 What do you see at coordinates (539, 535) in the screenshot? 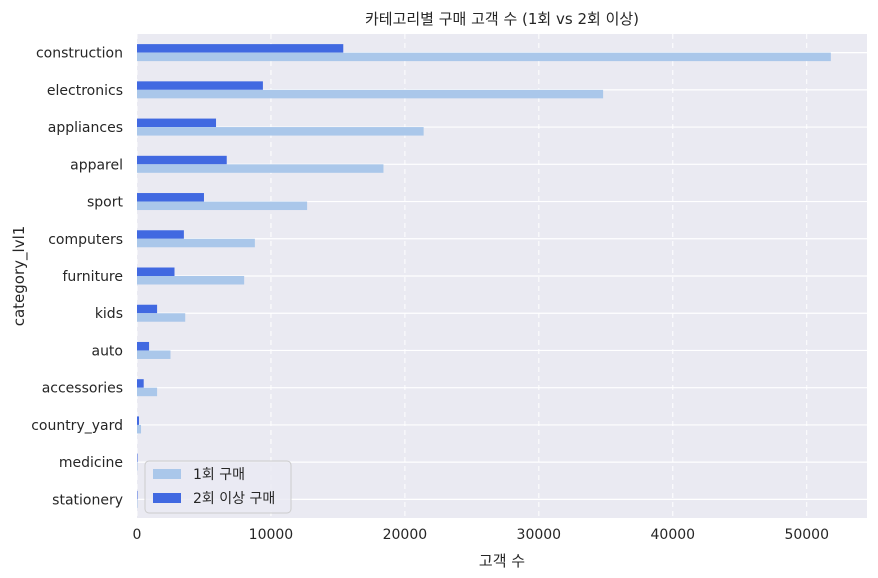
I see `x-tick-label: 30000` at bounding box center [539, 535].